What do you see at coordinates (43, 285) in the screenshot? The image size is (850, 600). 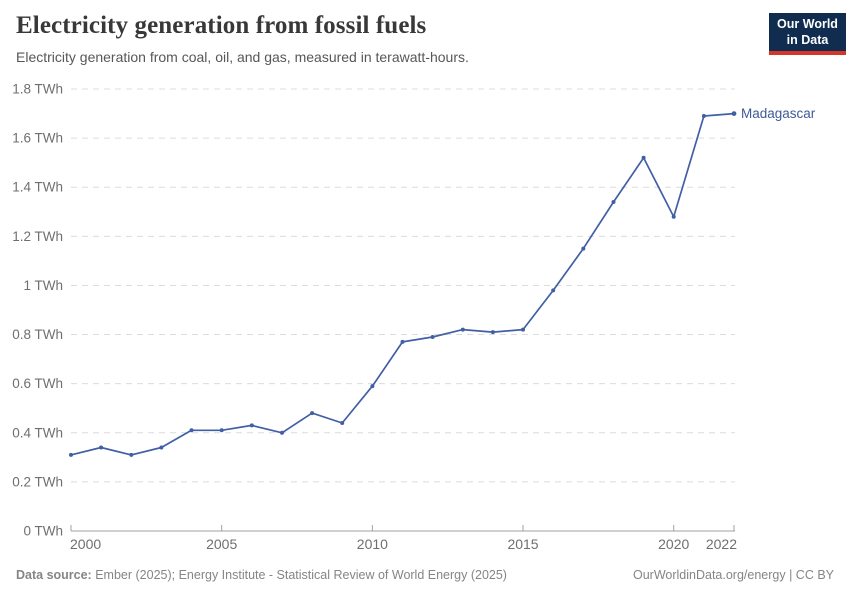 I see `y-tick-label: 1 TWh` at bounding box center [43, 285].